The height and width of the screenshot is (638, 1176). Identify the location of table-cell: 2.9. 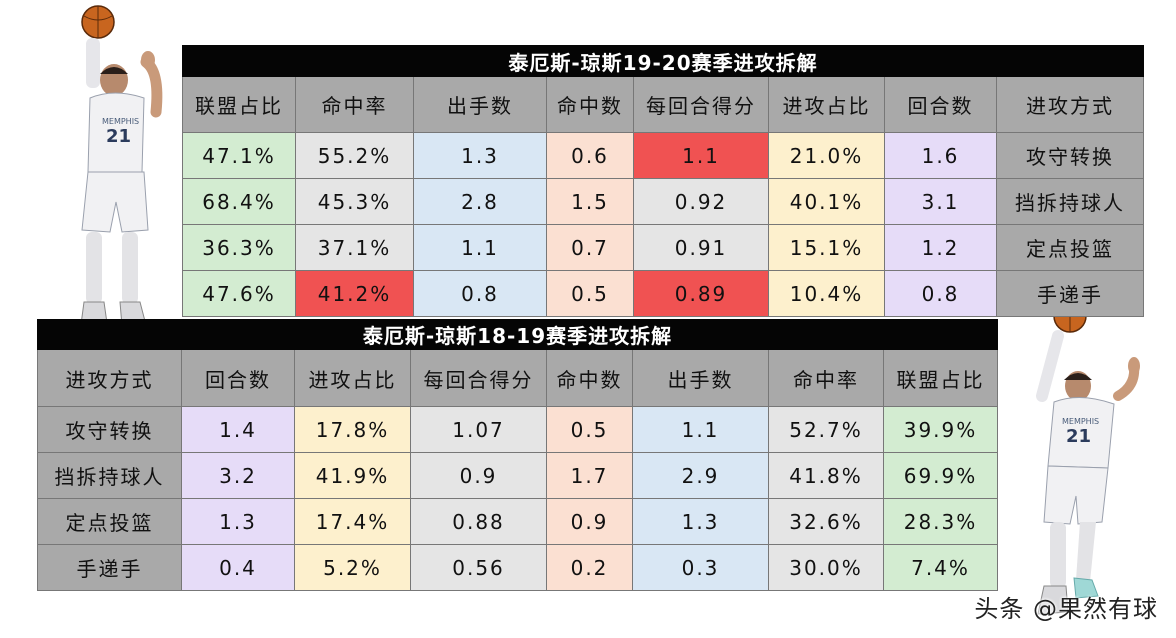
(700, 475).